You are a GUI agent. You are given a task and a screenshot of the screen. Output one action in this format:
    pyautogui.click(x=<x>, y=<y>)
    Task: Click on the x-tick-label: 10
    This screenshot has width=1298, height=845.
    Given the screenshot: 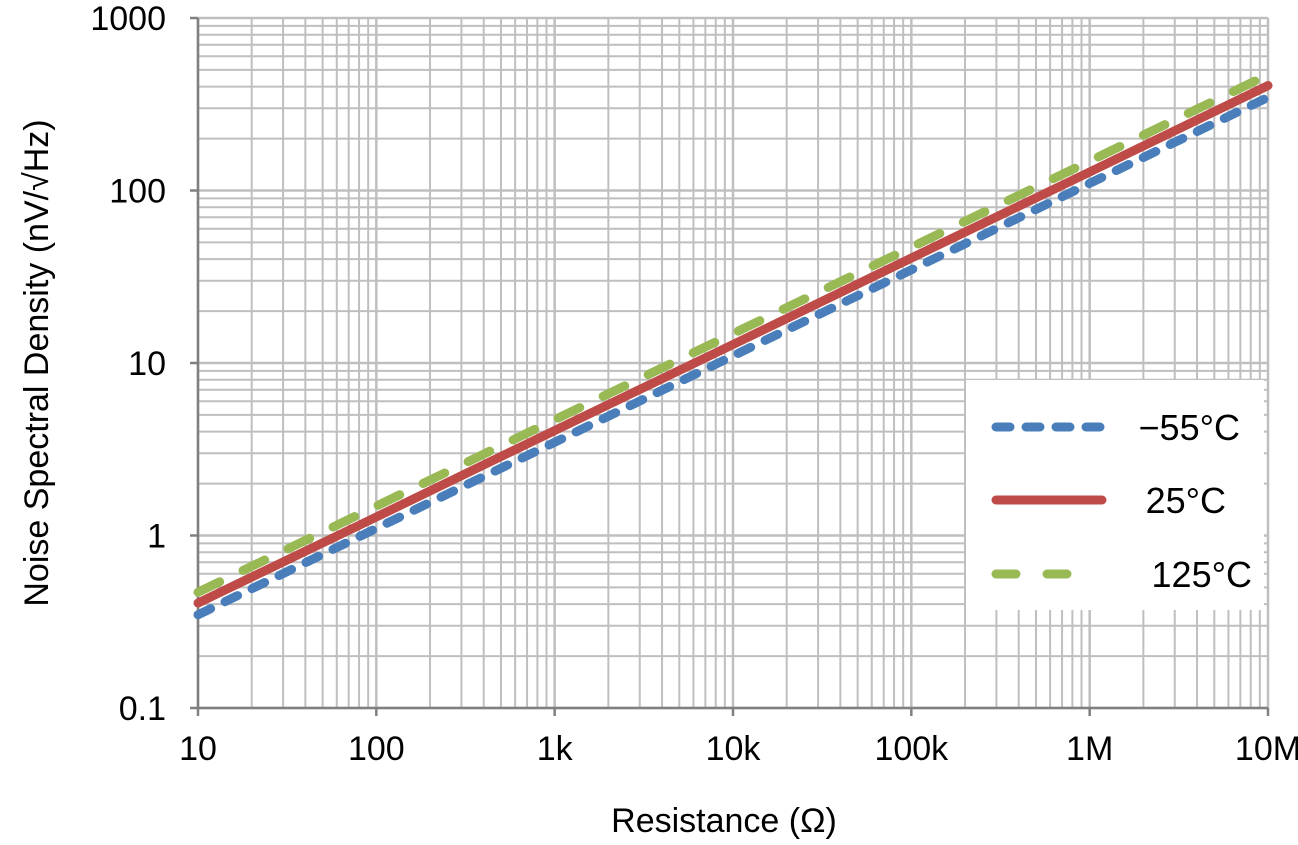 What is the action you would take?
    pyautogui.click(x=198, y=749)
    